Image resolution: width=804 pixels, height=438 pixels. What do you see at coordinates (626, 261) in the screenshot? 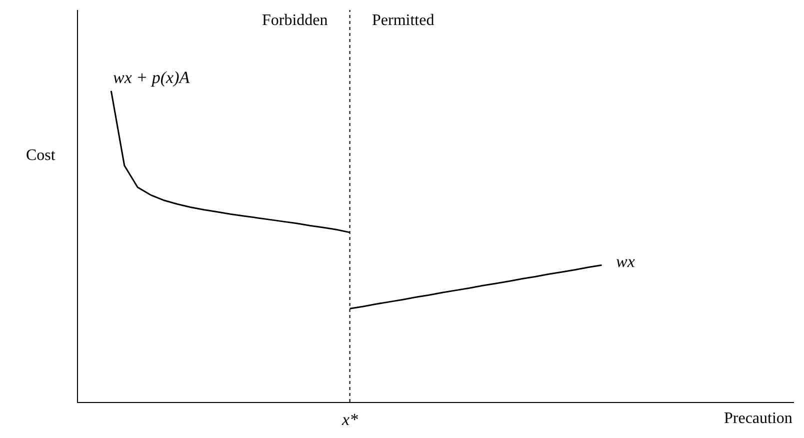
I see `series-label: wx` at bounding box center [626, 261].